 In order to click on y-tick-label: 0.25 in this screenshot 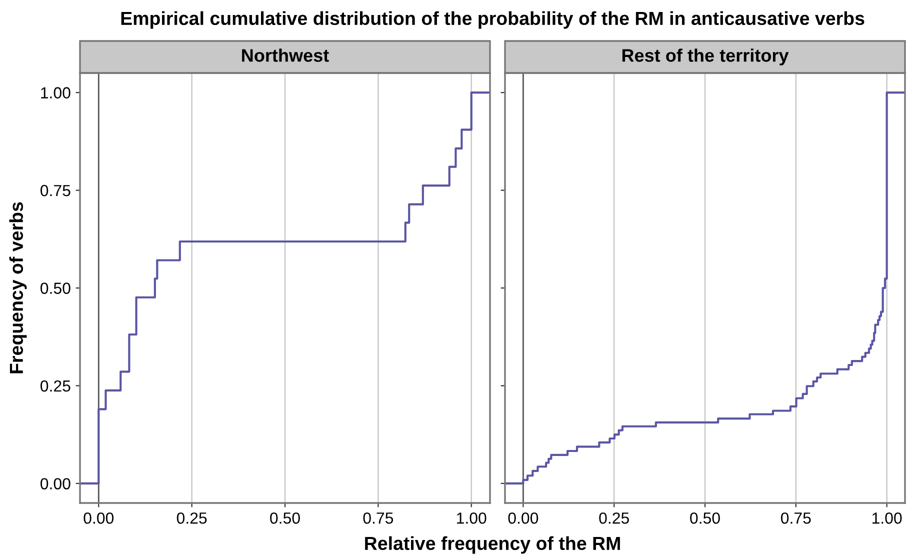, I will do `click(55, 386)`.